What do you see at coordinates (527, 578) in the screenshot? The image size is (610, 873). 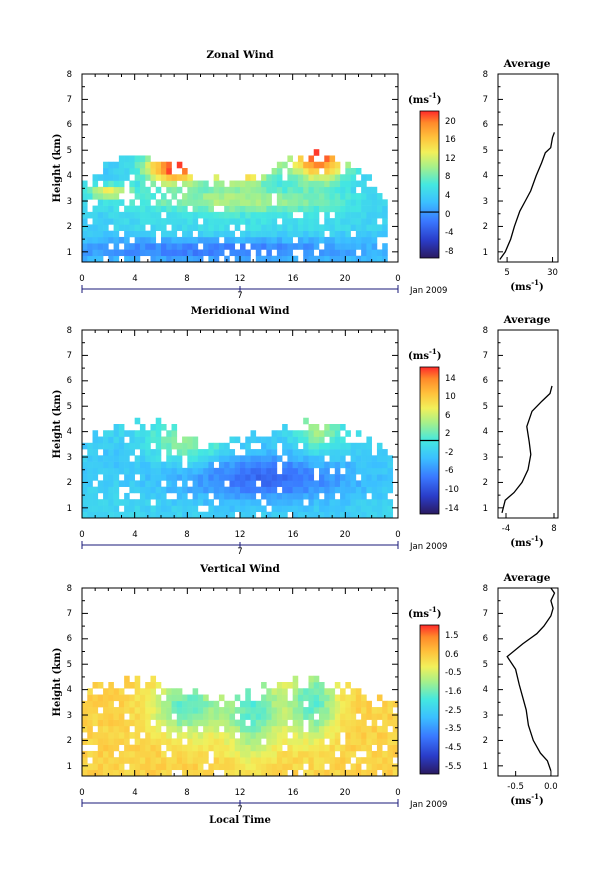 I see `profile-title: Average` at bounding box center [527, 578].